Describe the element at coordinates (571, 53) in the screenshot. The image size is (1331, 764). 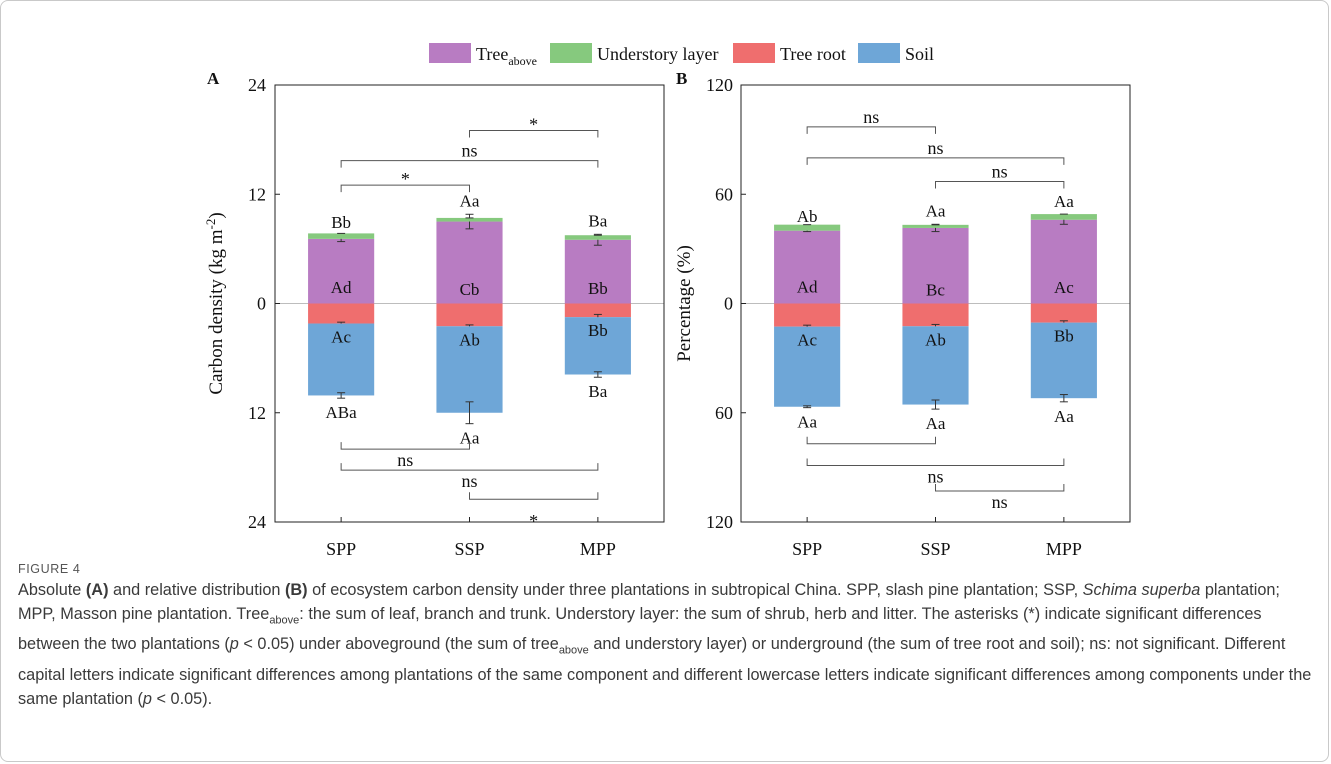
I see `legend-swatch-understory` at that location.